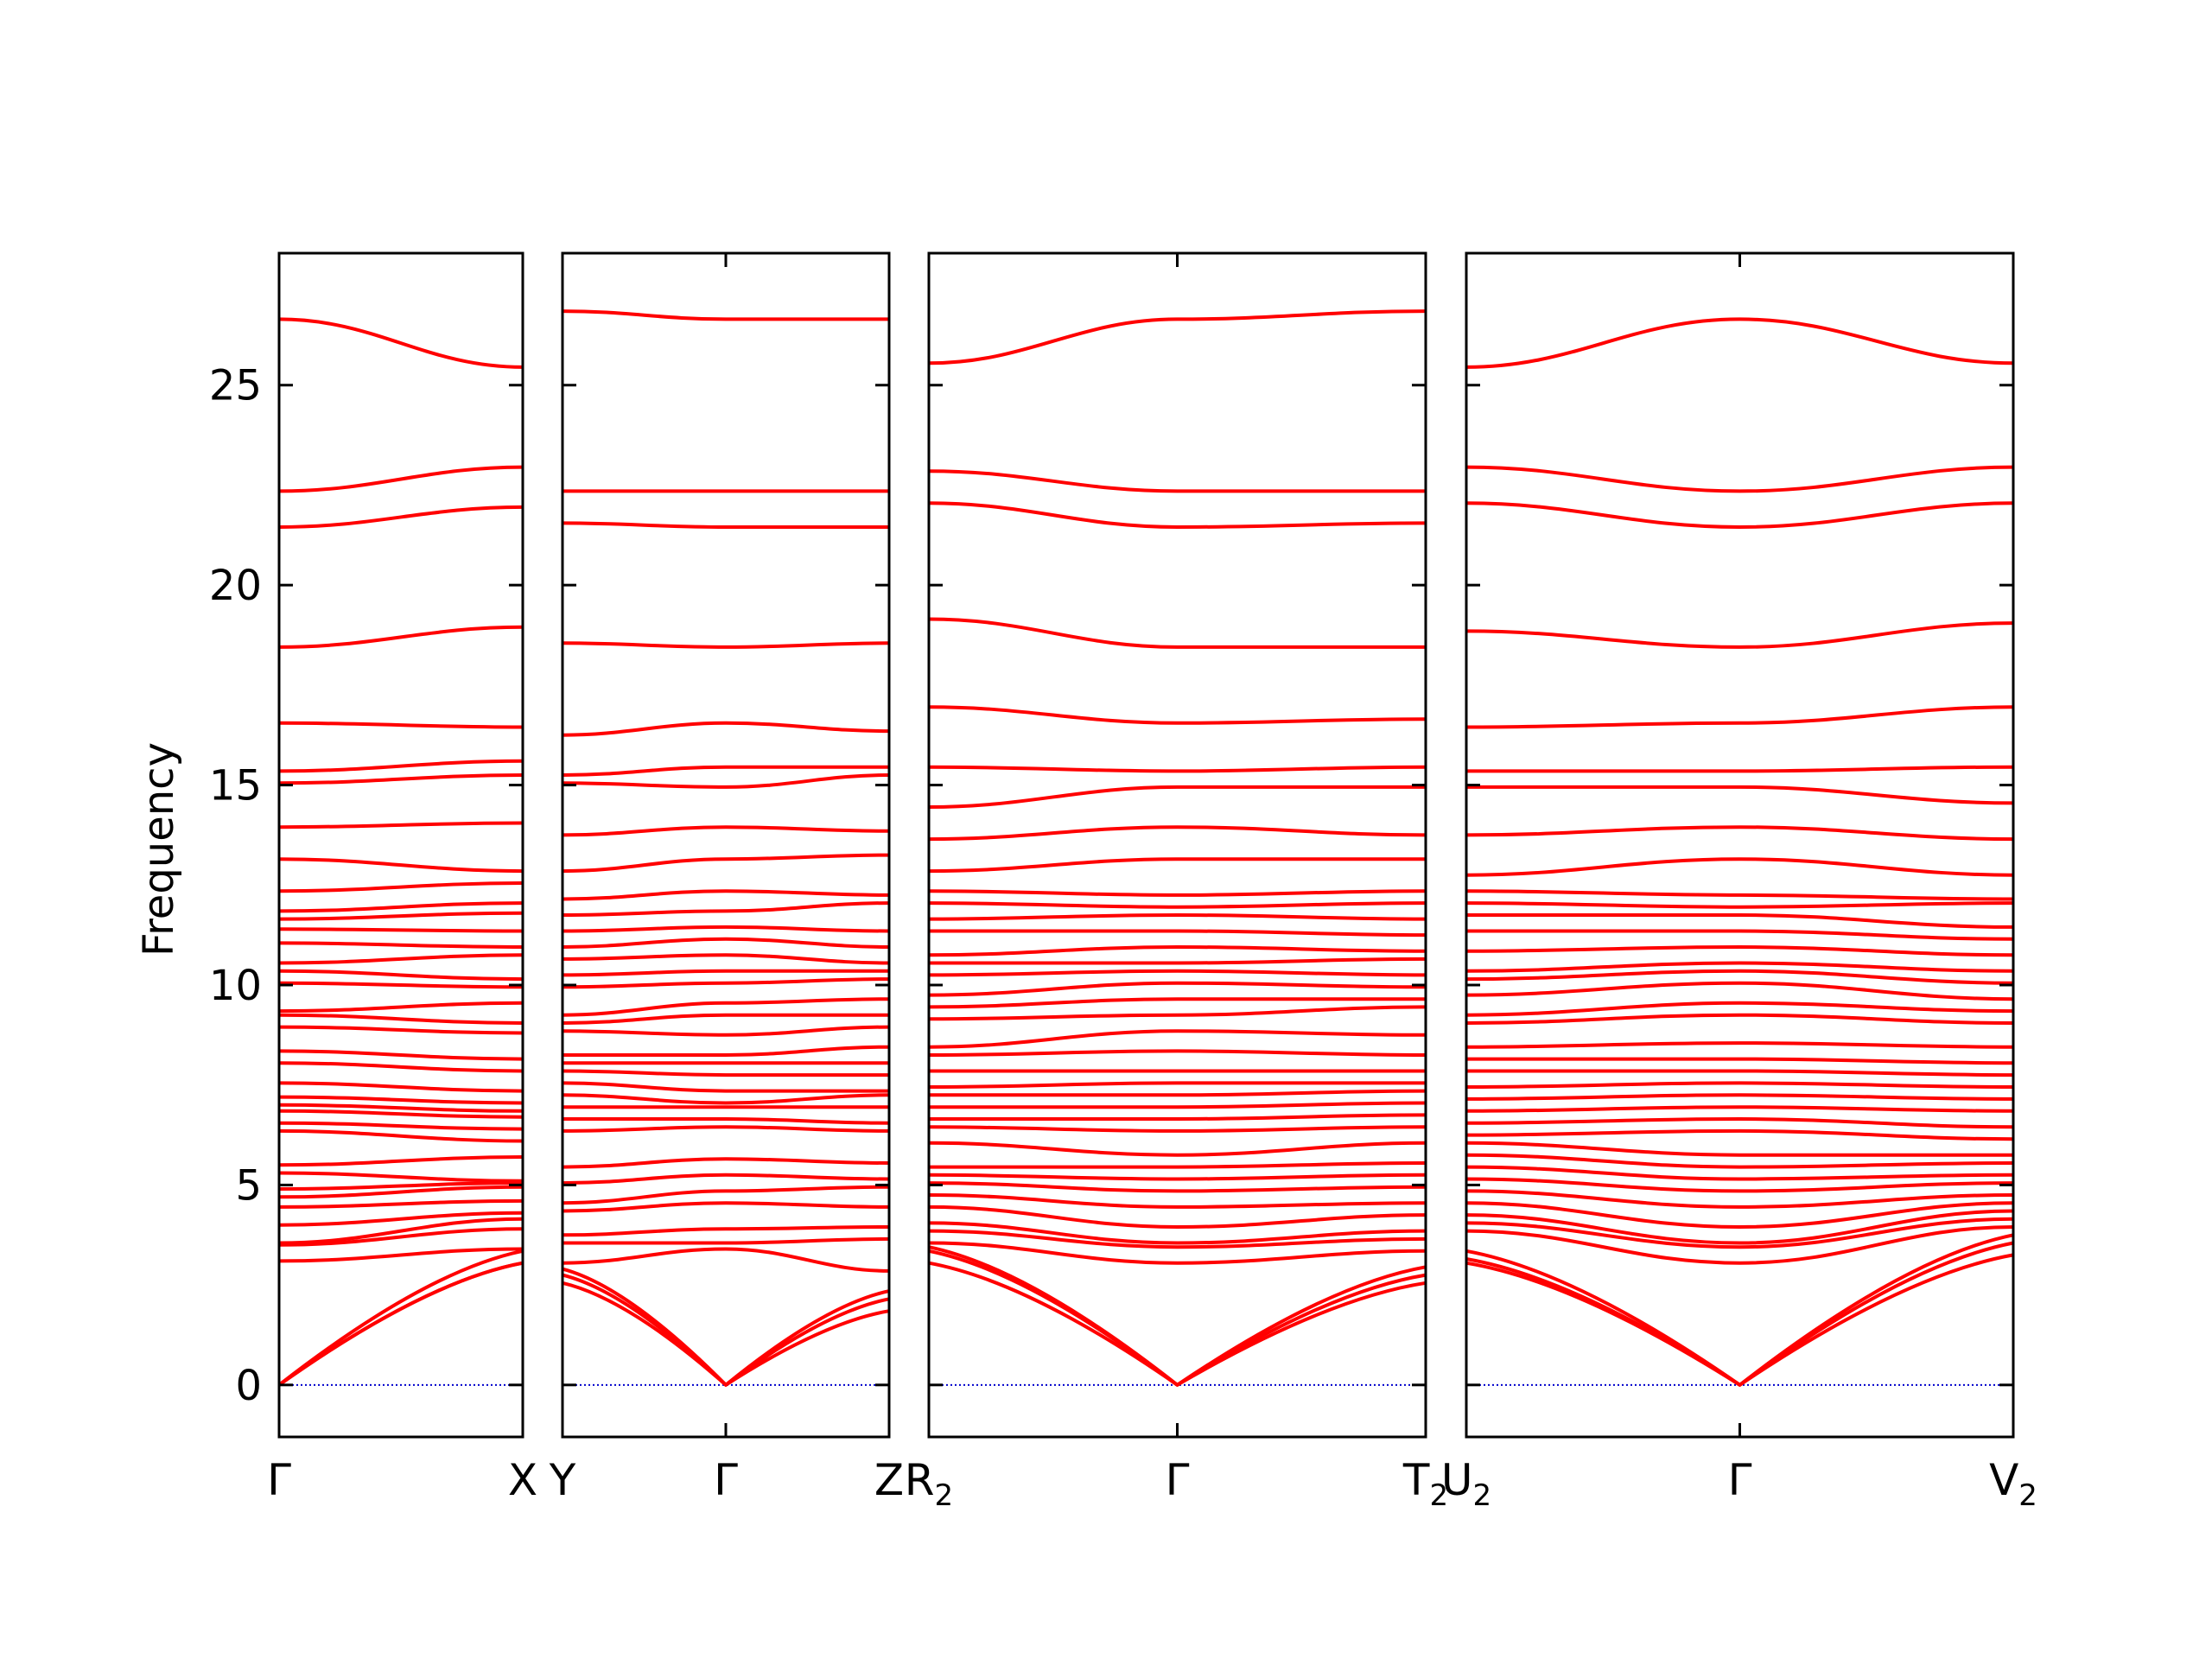  I want to click on panel-frame, so click(400, 845).